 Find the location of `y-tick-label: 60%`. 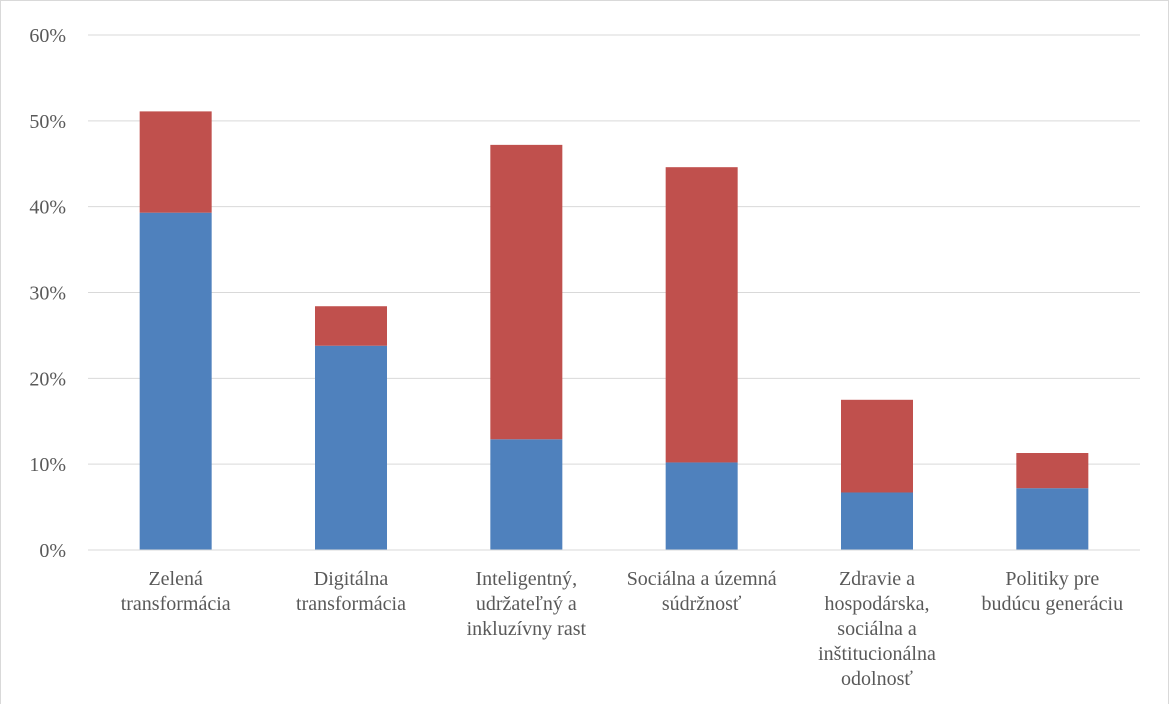

y-tick-label: 60% is located at coordinates (47, 36).